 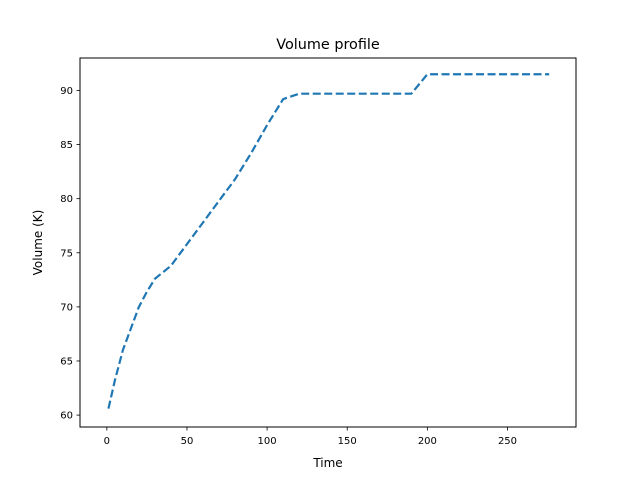 I want to click on x-tick-label: 50, so click(x=187, y=441).